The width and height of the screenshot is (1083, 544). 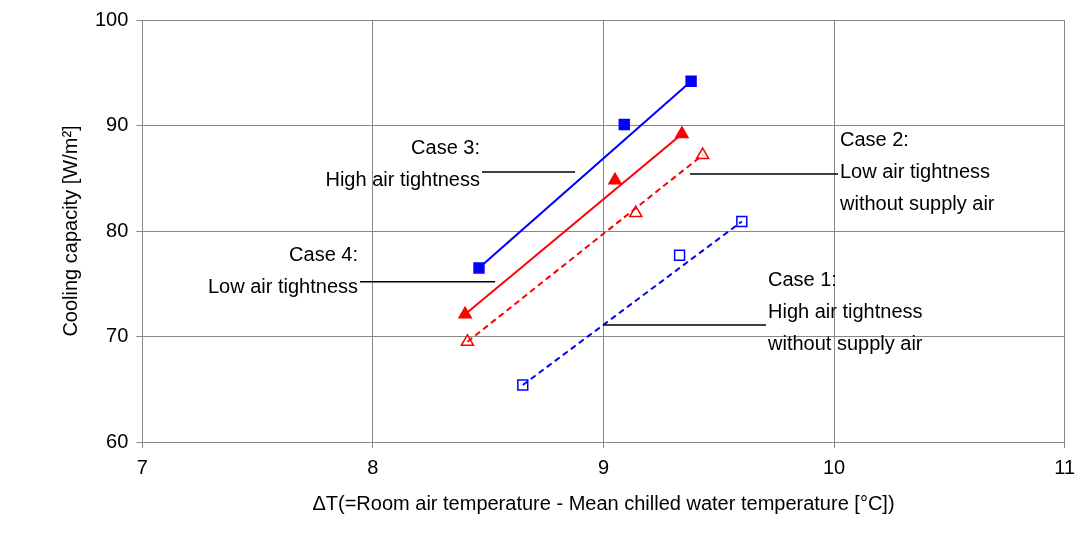 I want to click on x-tick-label: 7, so click(x=142, y=466).